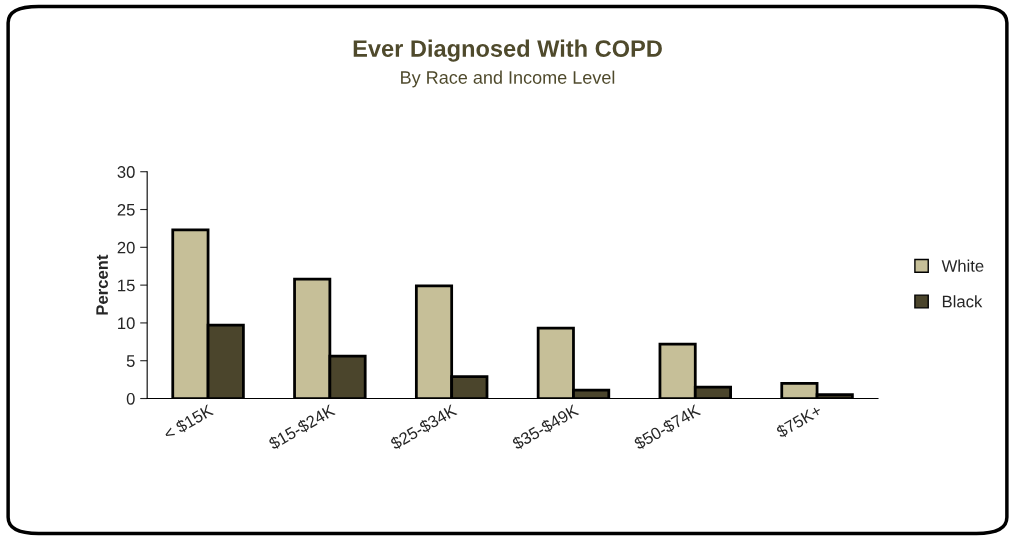 This screenshot has height=540, width=1015. Describe the element at coordinates (507, 50) in the screenshot. I see `chart-title: Ever Diagnosed With COPD` at that location.